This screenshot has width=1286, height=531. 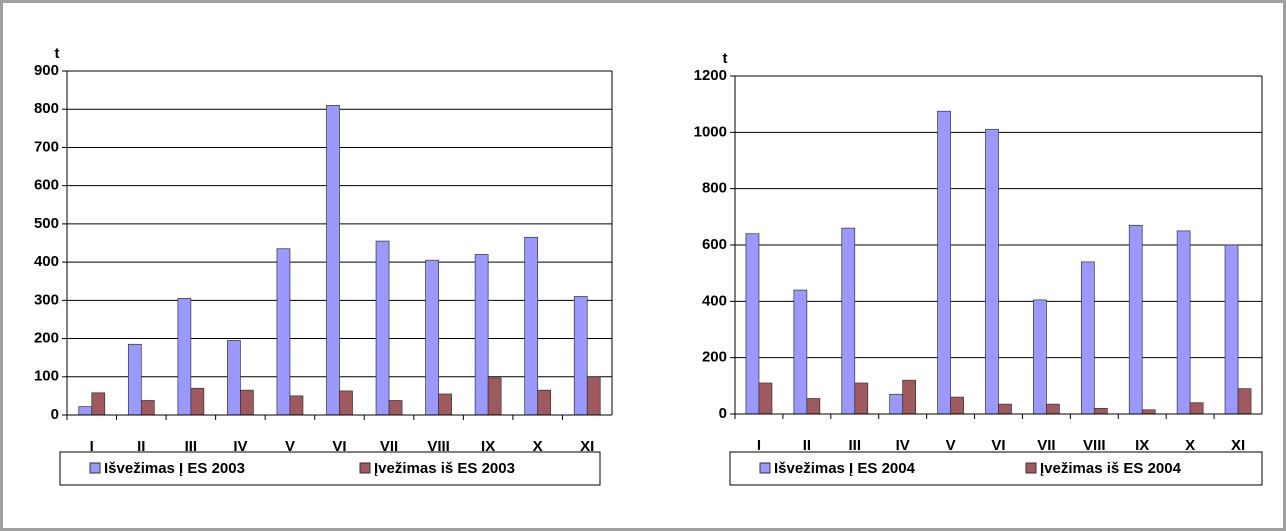 I want to click on y-tick-label: 1200, so click(x=710, y=75).